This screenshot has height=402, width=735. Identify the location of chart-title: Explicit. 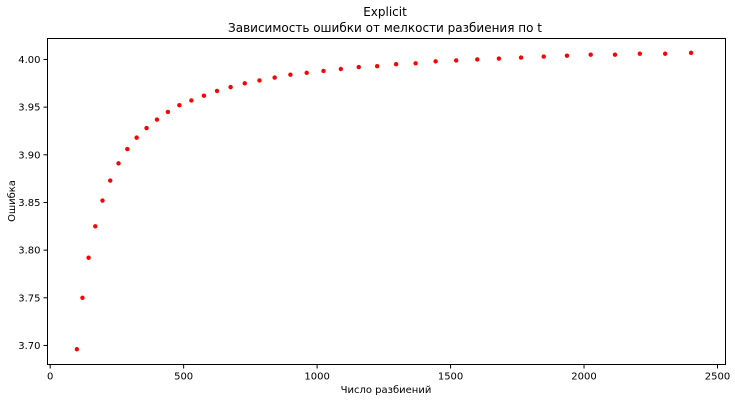
(385, 12).